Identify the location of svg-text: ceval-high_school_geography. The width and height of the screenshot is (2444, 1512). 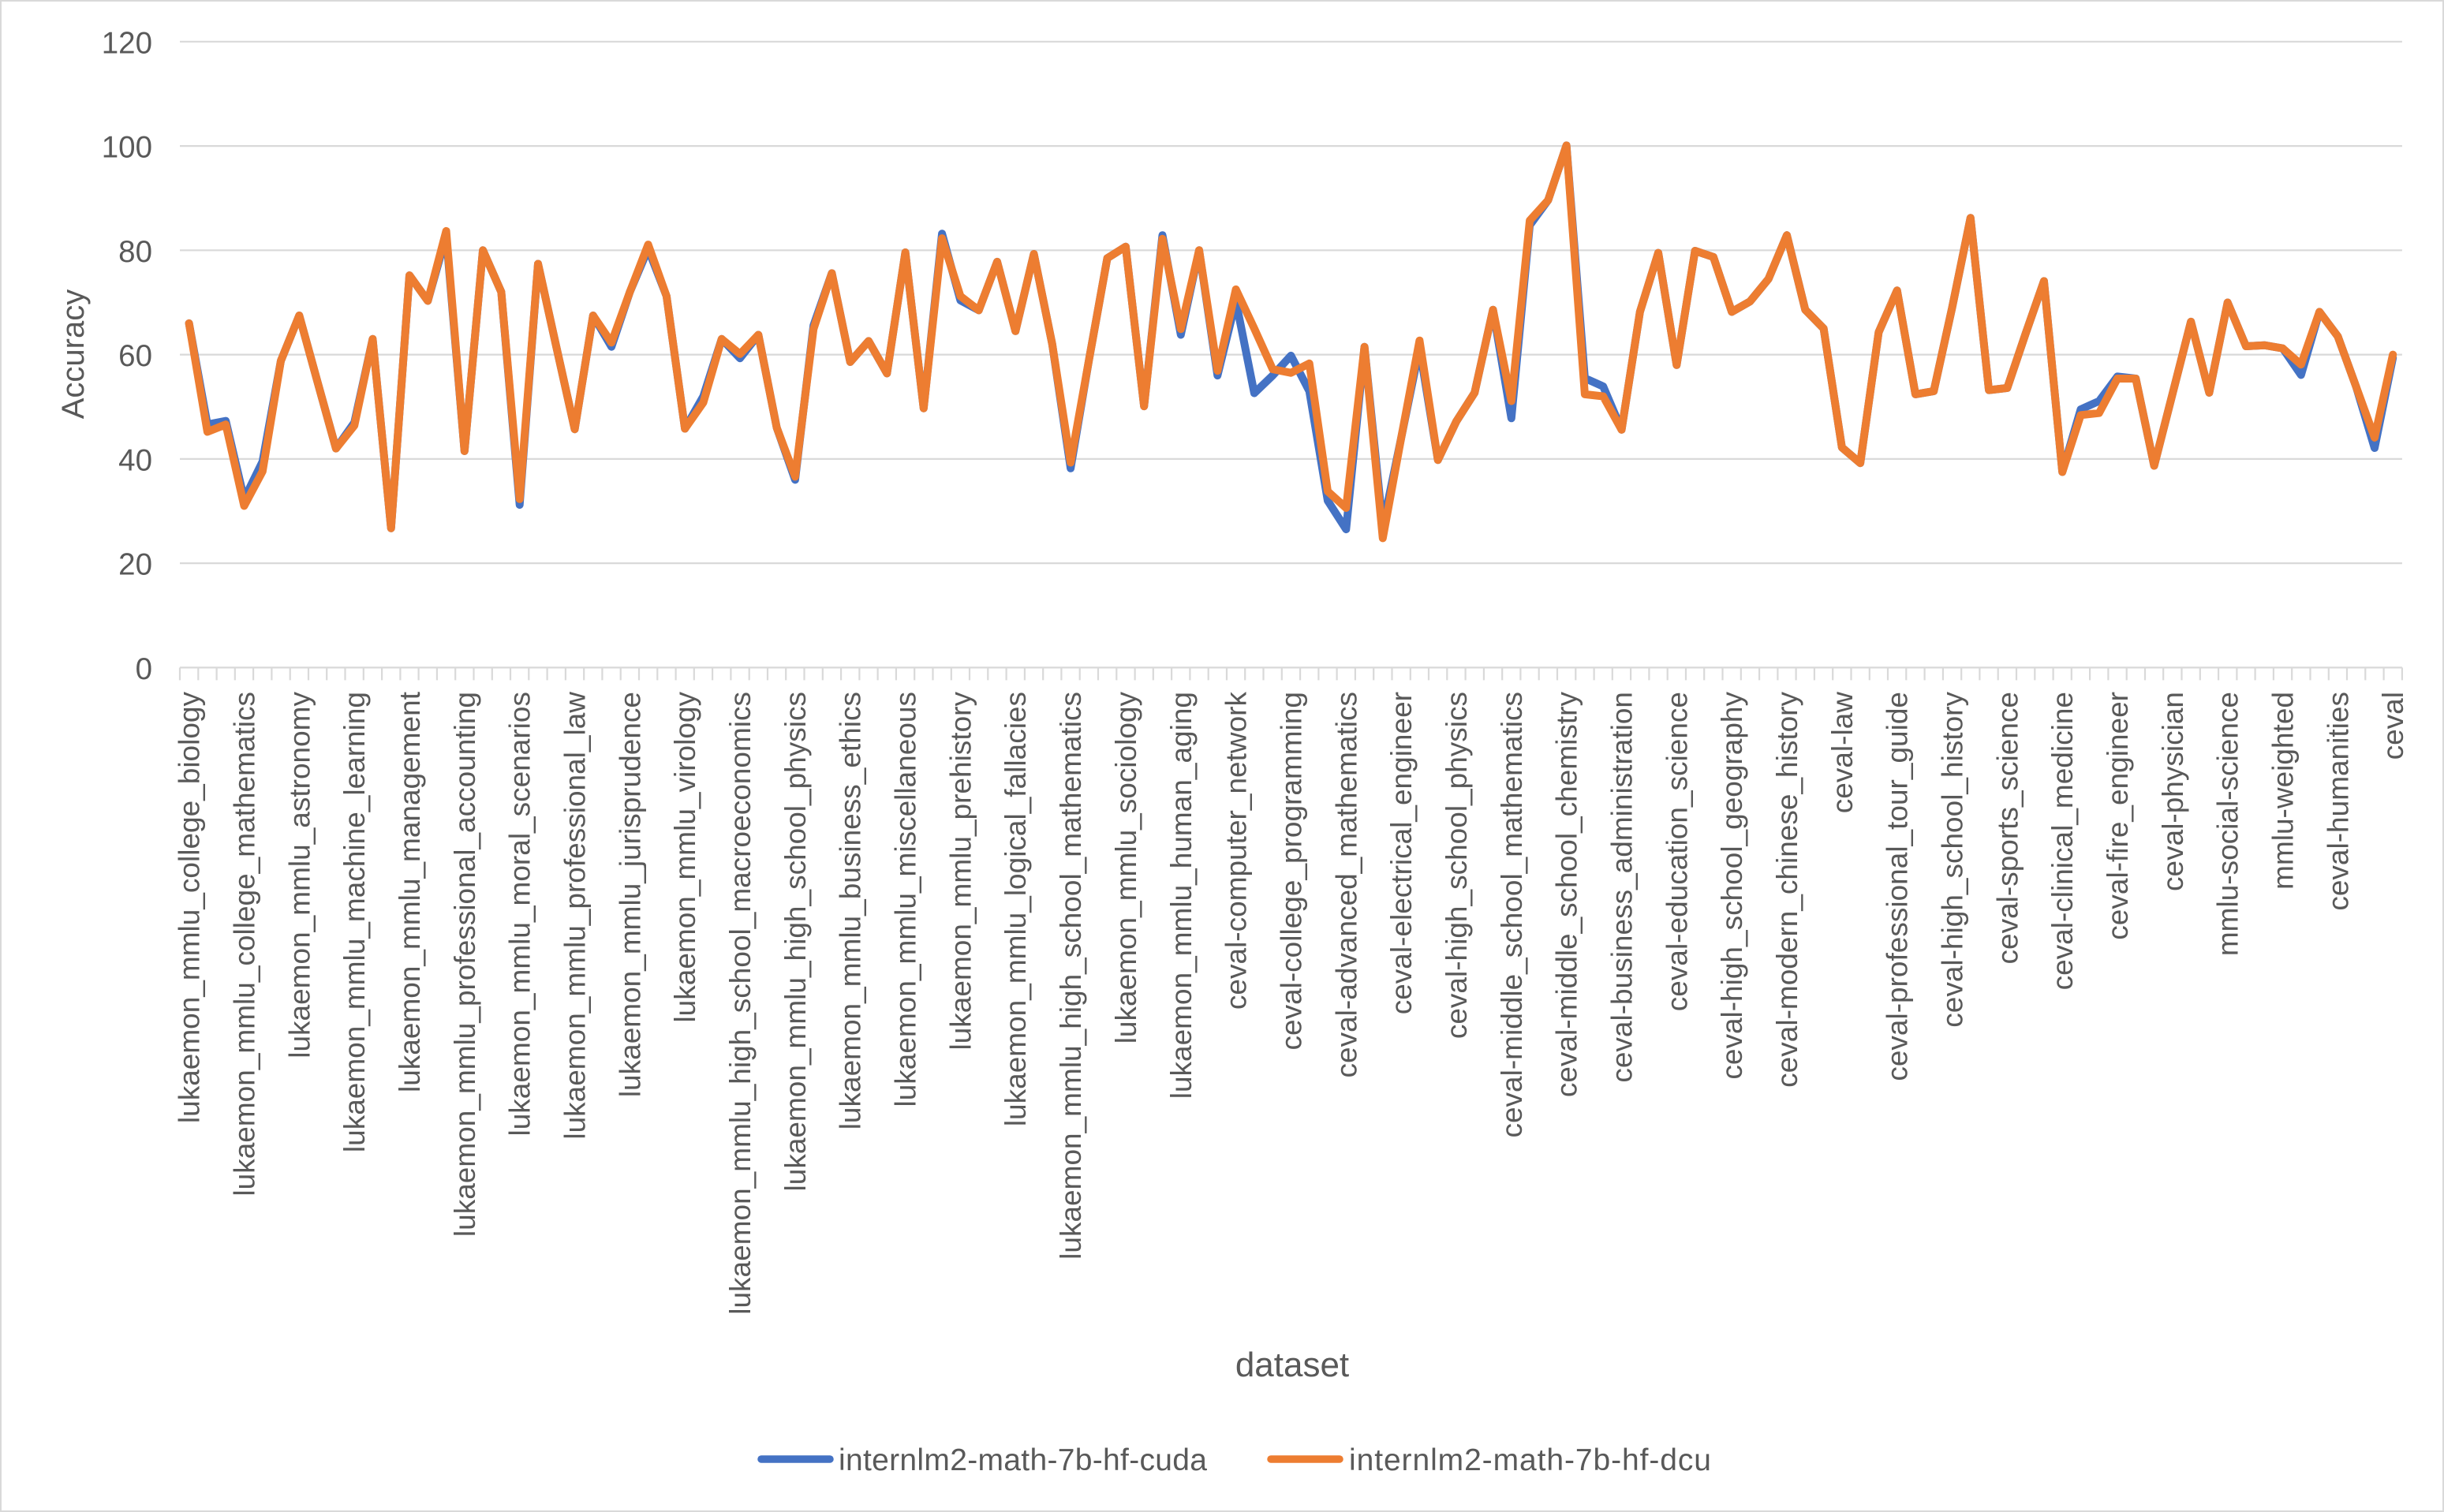
(1732, 886).